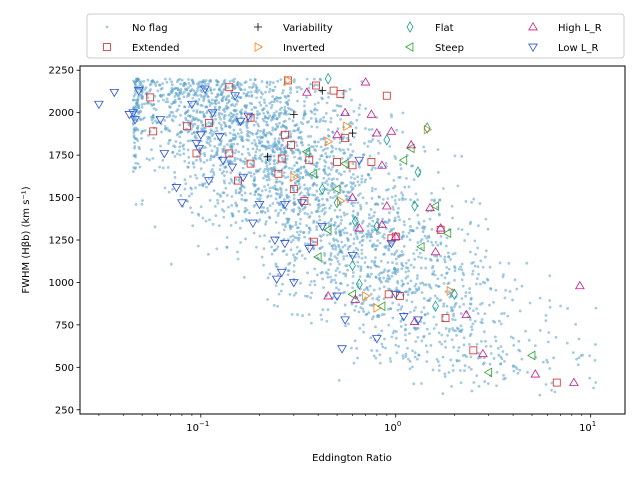  I want to click on low-l-r-point, so click(223, 161).